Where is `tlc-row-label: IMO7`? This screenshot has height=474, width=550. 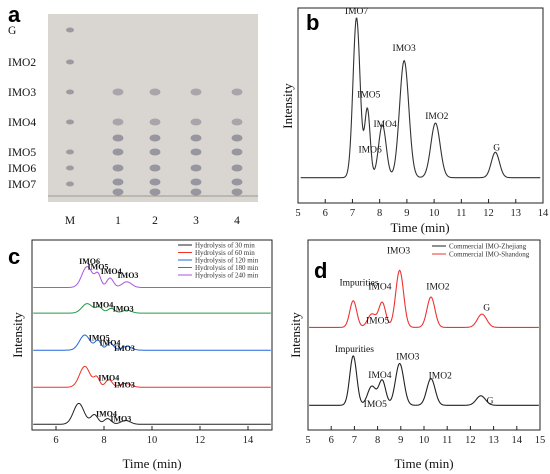
tlc-row-label: IMO7 is located at coordinates (22, 185).